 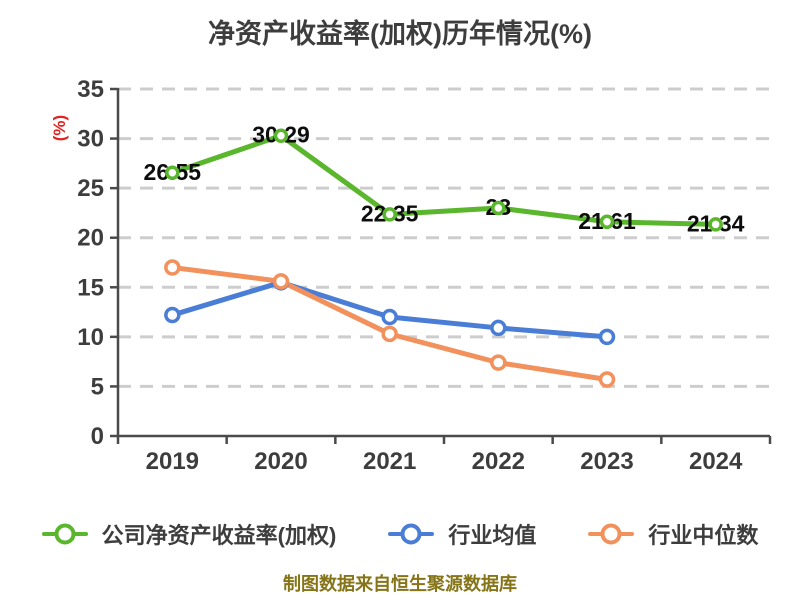 I want to click on chart-legend: 公司净资产收益率(加权) 行业均值 行业中位数, so click(x=400, y=534).